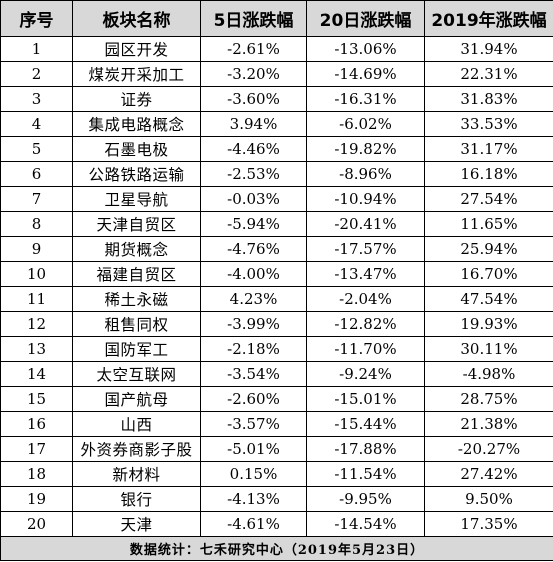 The width and height of the screenshot is (553, 562). I want to click on table-row: 19 银行 -4.13% -9.95% 9.50%, so click(276, 499).